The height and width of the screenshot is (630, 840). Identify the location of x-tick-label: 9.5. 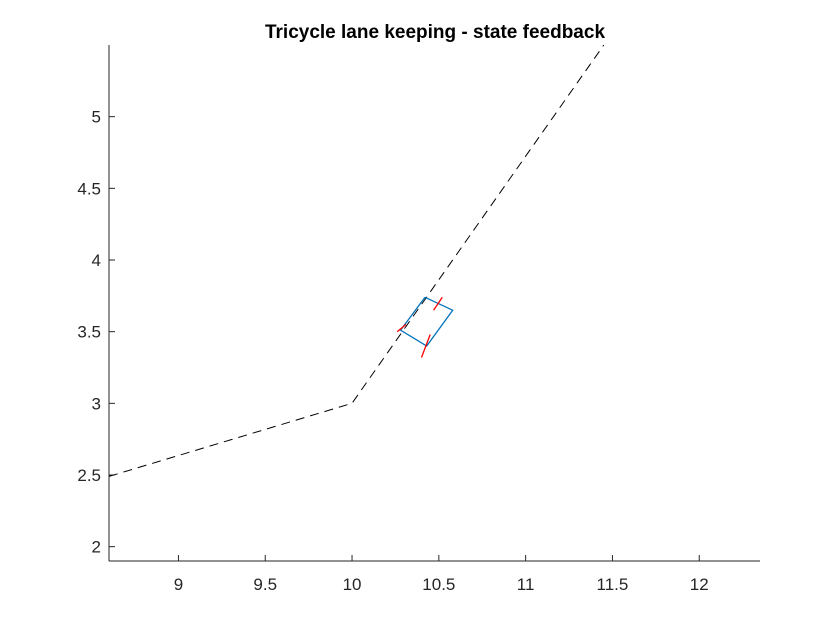
(265, 584).